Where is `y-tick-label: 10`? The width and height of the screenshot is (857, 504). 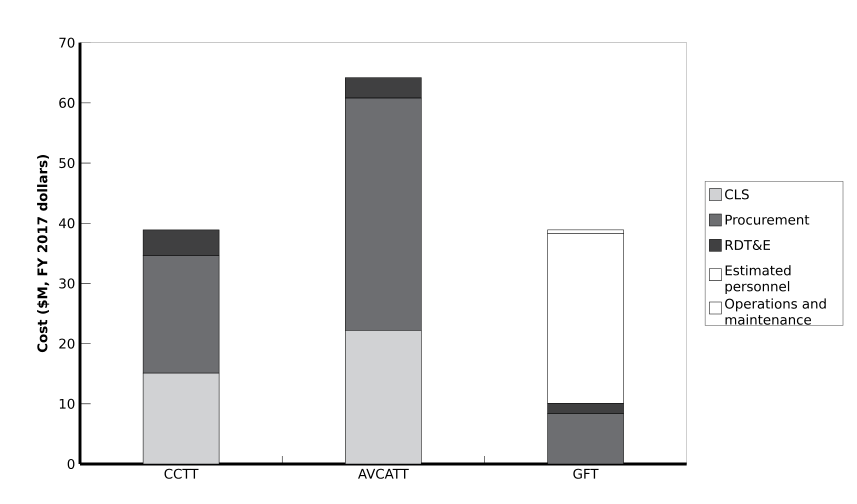
y-tick-label: 10 is located at coordinates (67, 403).